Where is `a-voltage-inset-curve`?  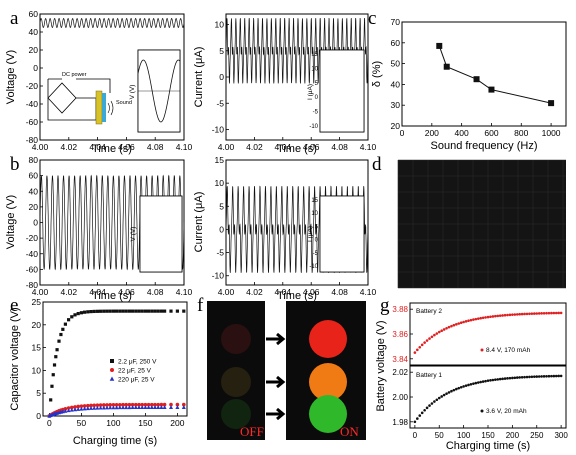
a-voltage-inset-curve is located at coordinates (159, 91).